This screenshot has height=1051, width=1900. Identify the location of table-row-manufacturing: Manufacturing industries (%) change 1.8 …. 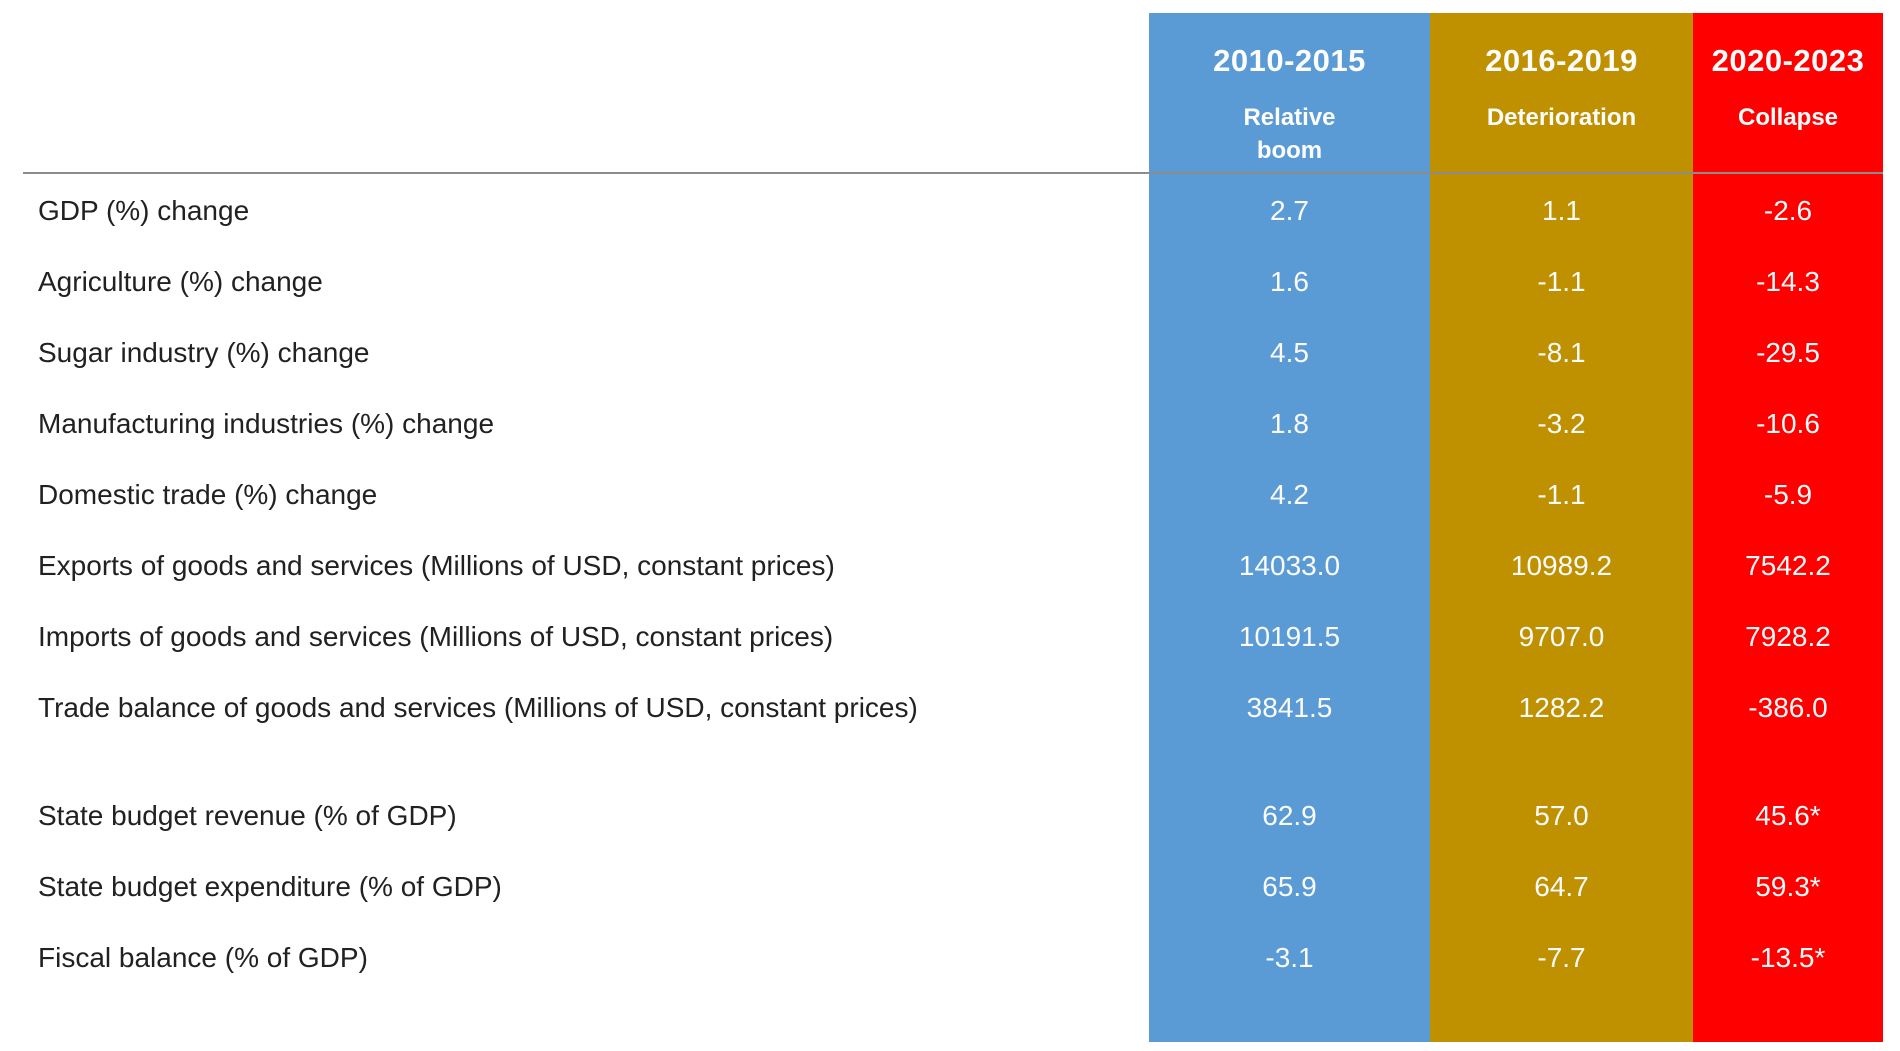
(950, 423).